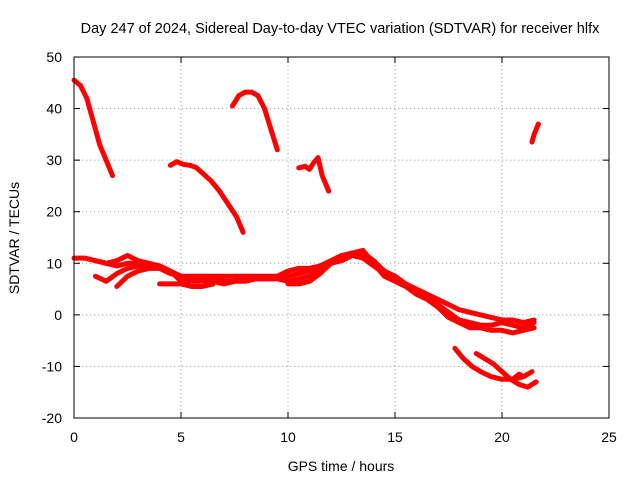 The width and height of the screenshot is (640, 480). What do you see at coordinates (52, 366) in the screenshot?
I see `y-tick-label: -10` at bounding box center [52, 366].